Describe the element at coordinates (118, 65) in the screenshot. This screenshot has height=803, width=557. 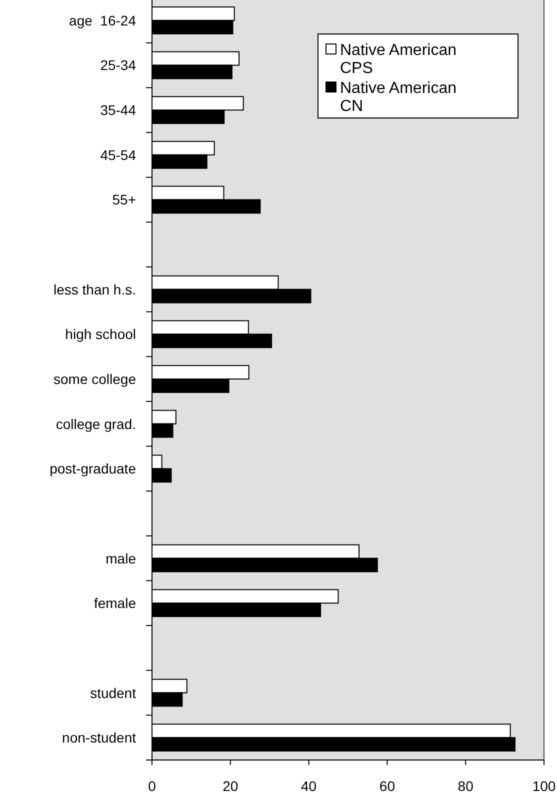
I see `y-tick-label: 25-34` at that location.